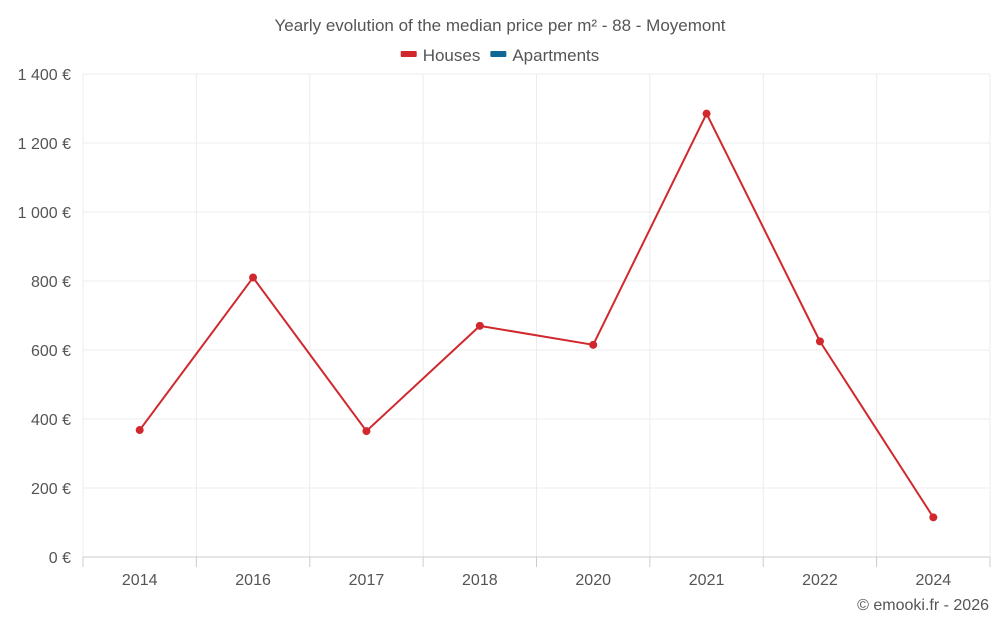  What do you see at coordinates (593, 580) in the screenshot?
I see `x-tick-label: 2020` at bounding box center [593, 580].